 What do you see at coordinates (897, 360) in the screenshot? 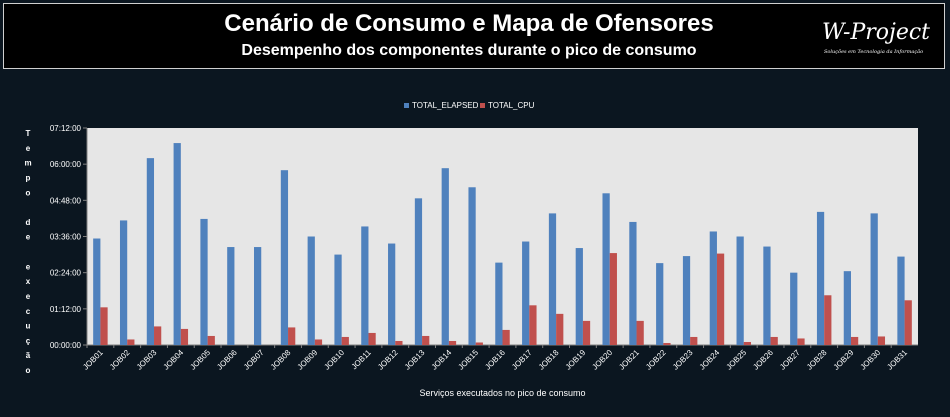
I see `x-tick-label: JOB31` at bounding box center [897, 360].